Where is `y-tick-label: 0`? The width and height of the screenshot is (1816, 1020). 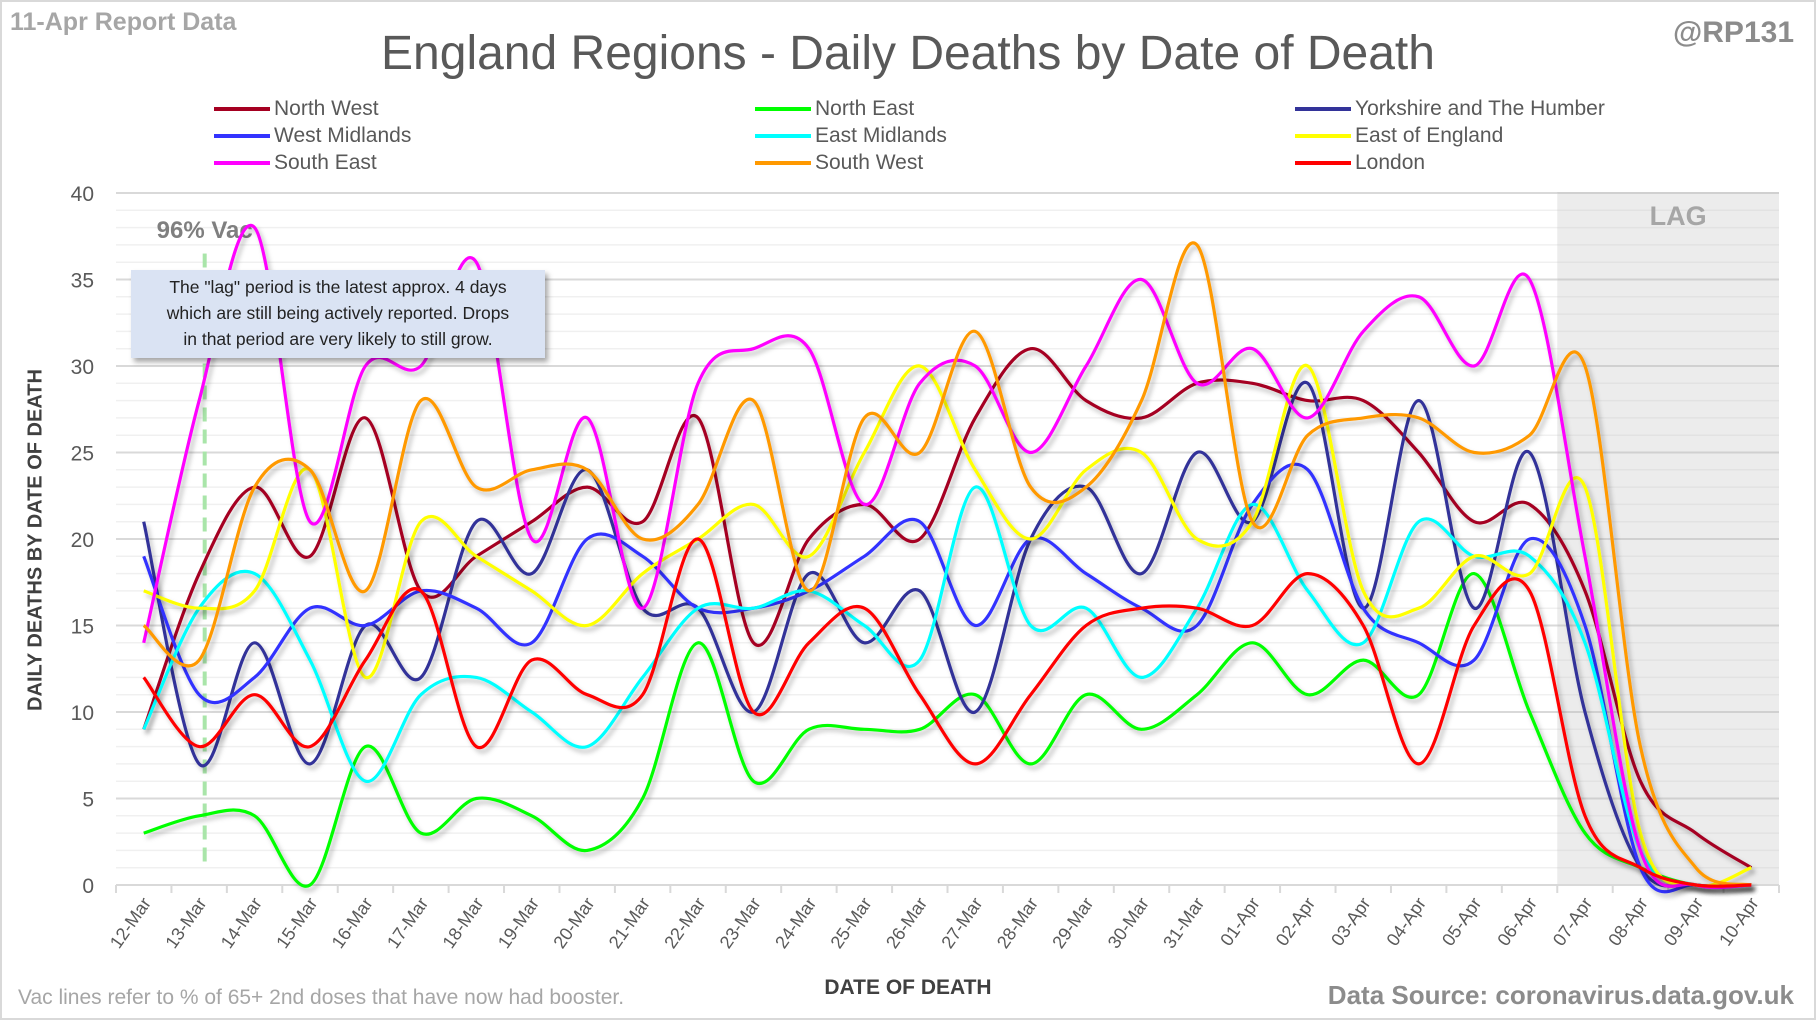
y-tick-label: 0 is located at coordinates (88, 886).